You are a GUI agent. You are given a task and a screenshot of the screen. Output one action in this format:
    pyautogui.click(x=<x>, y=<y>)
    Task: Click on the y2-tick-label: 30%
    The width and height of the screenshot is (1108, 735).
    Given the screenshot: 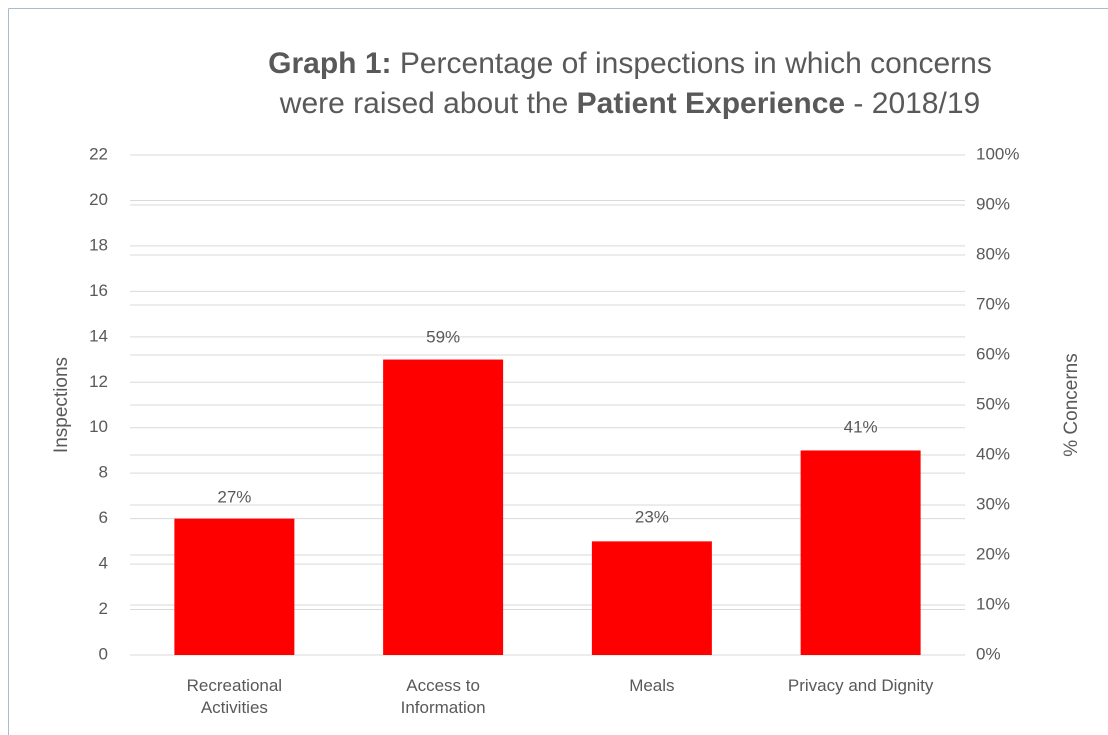 What is the action you would take?
    pyautogui.click(x=993, y=503)
    